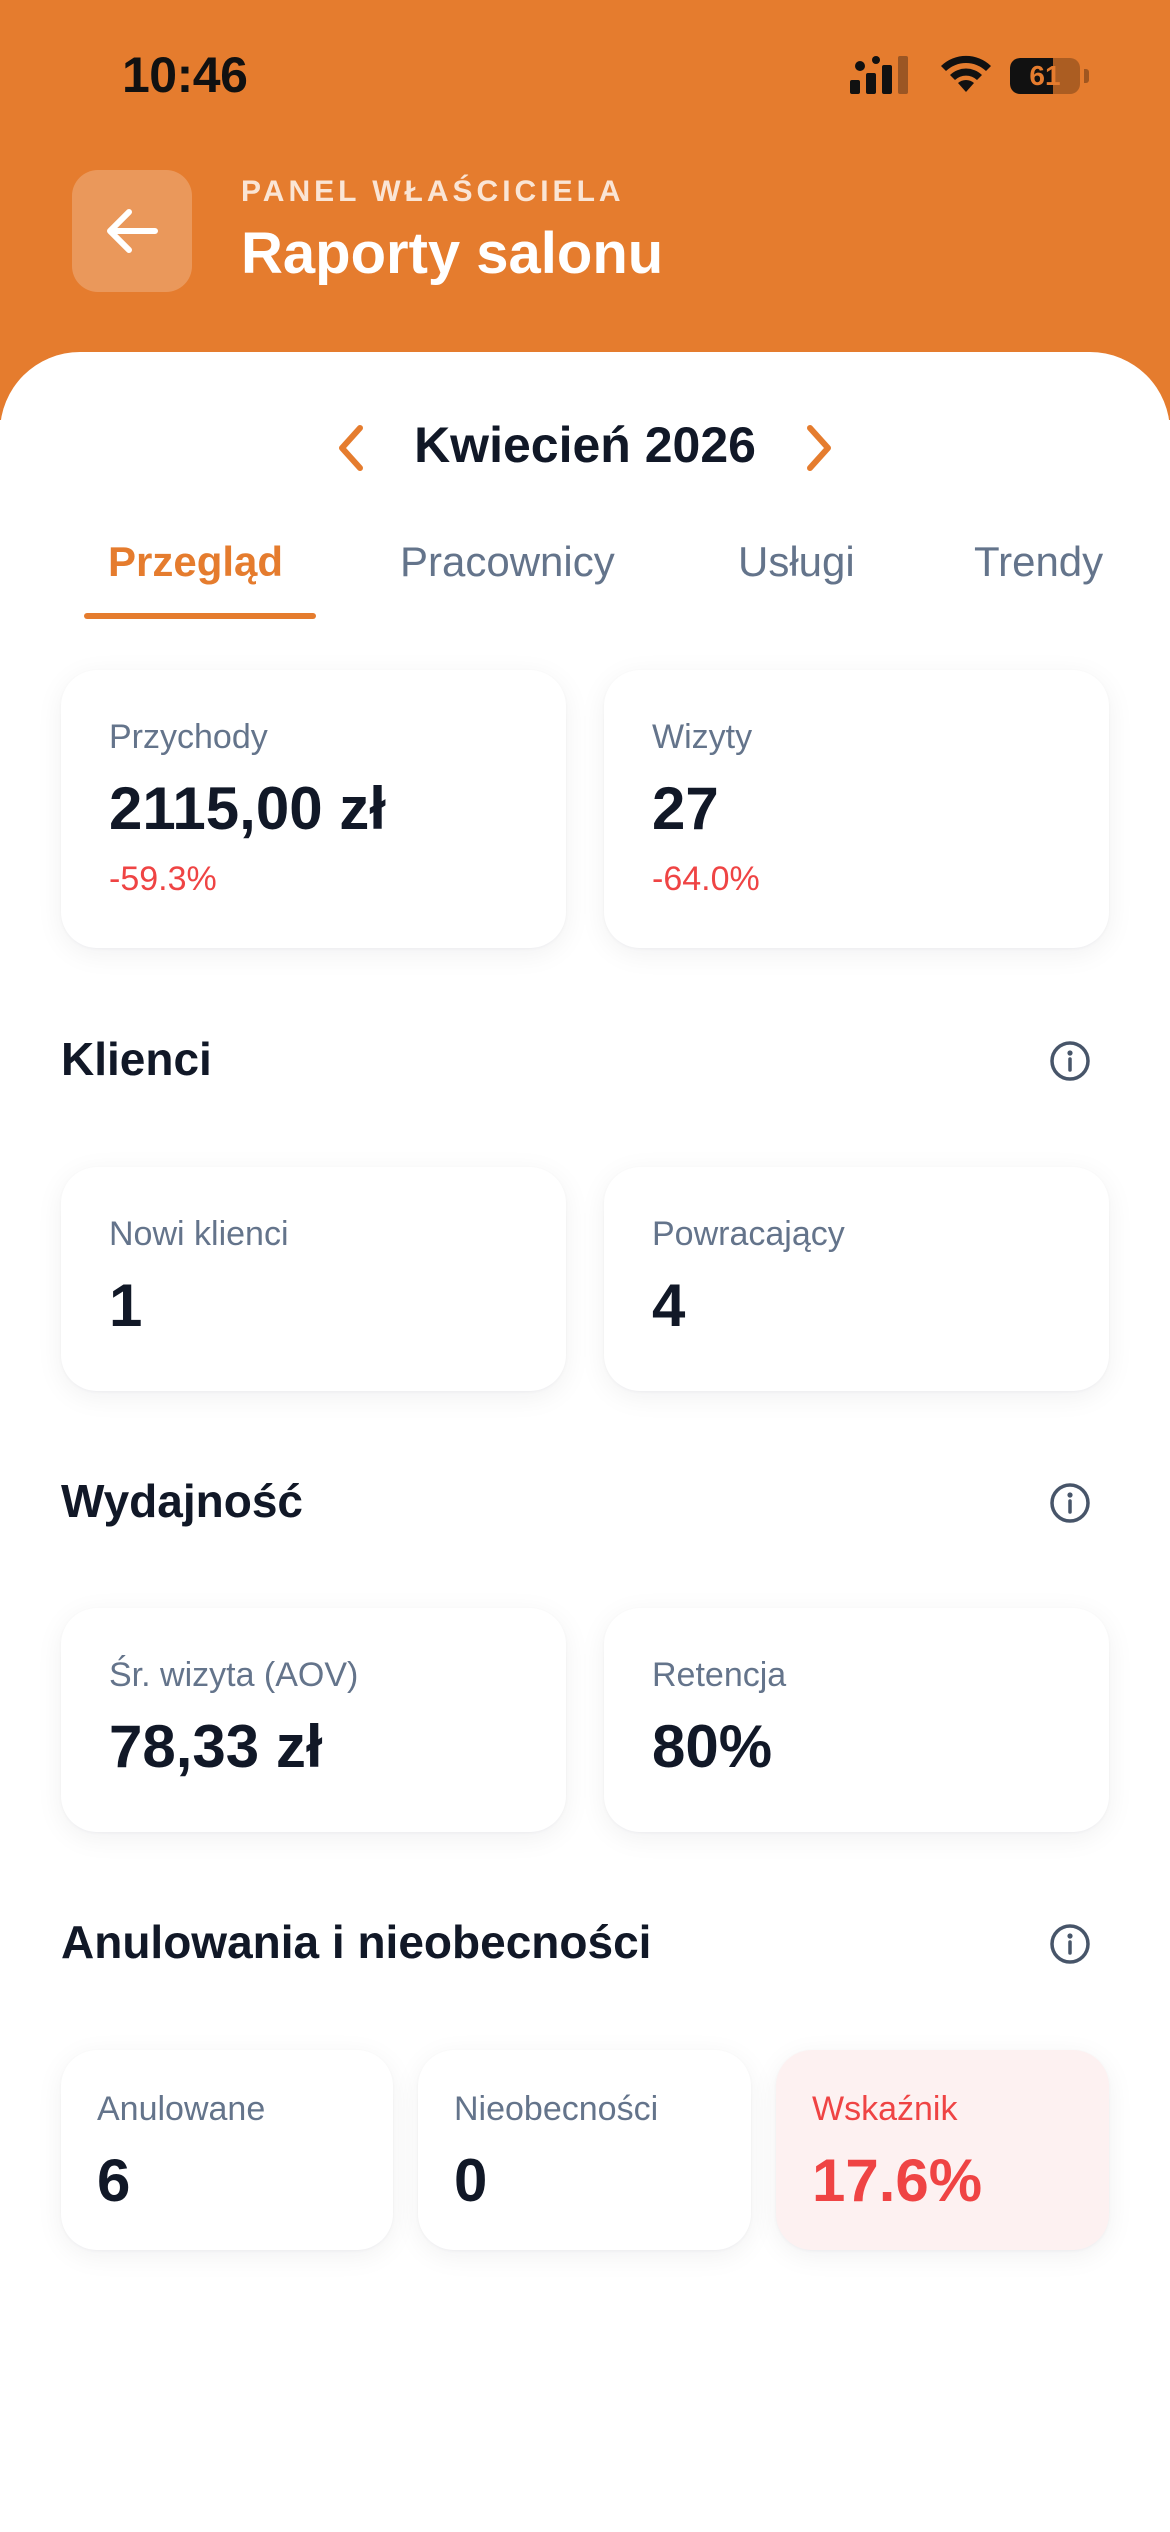 This screenshot has width=1170, height=2532. I want to click on header-eyebrow: PANEL WŁAŚCICIELA, so click(433, 191).